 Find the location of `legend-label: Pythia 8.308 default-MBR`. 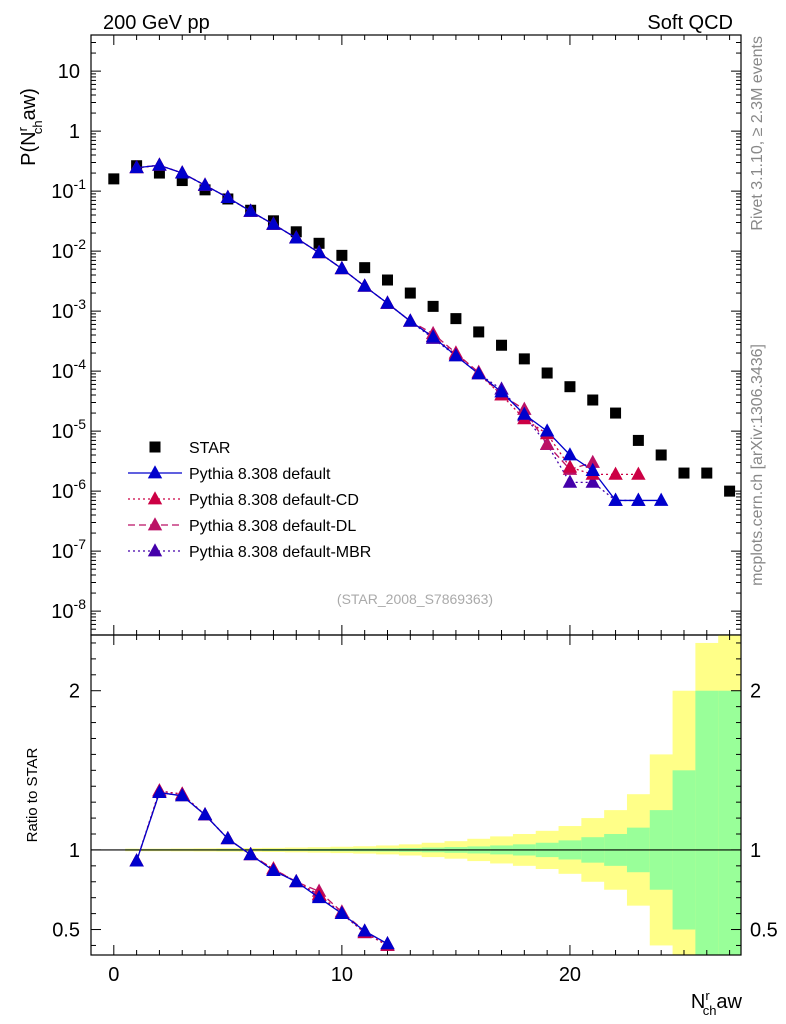

legend-label: Pythia 8.308 default-MBR is located at coordinates (280, 552).